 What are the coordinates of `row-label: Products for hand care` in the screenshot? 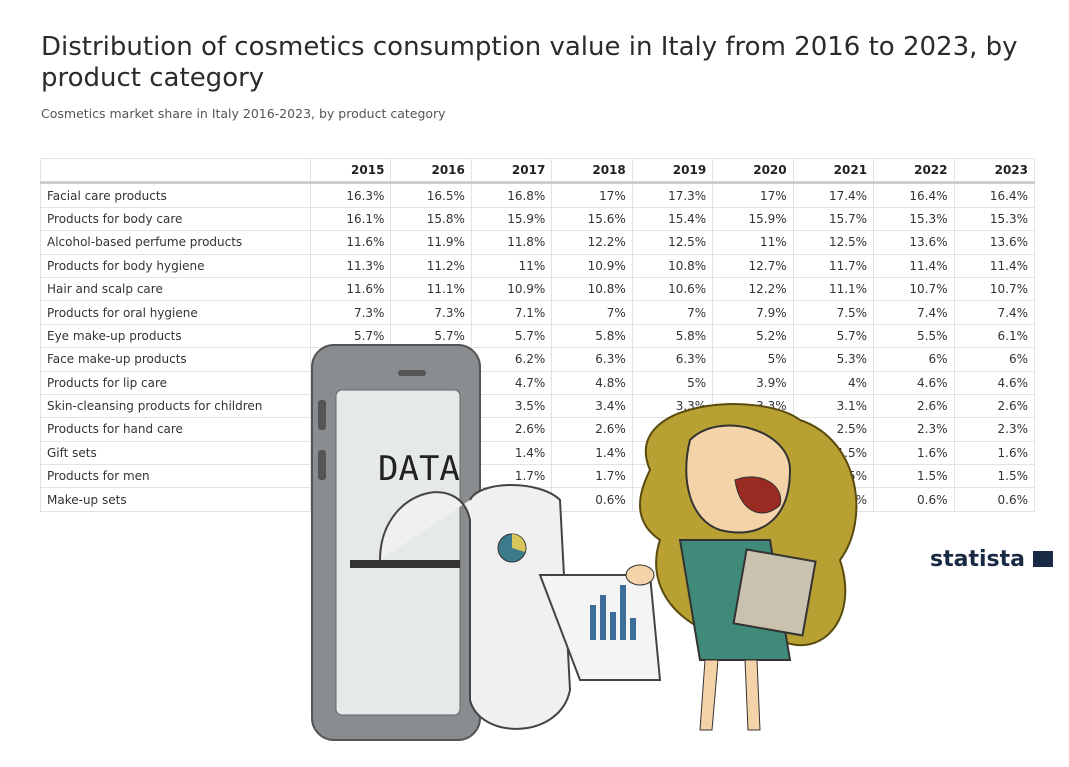 It's located at (175, 429).